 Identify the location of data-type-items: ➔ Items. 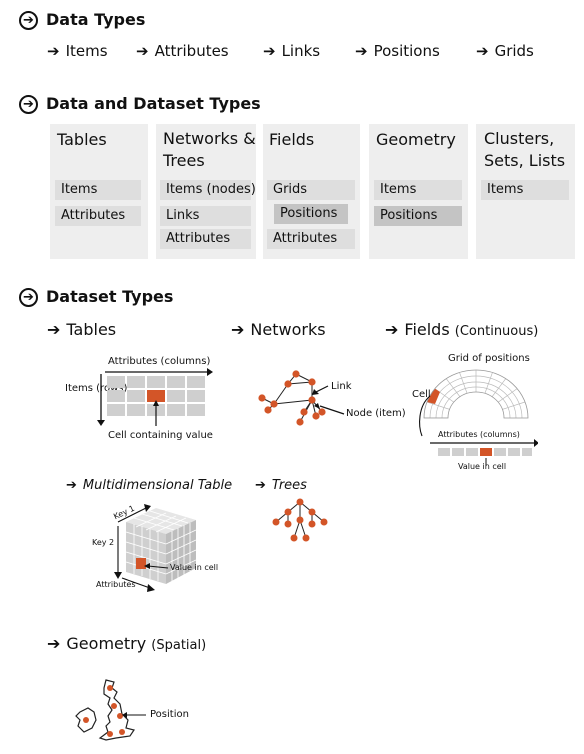
(77, 51).